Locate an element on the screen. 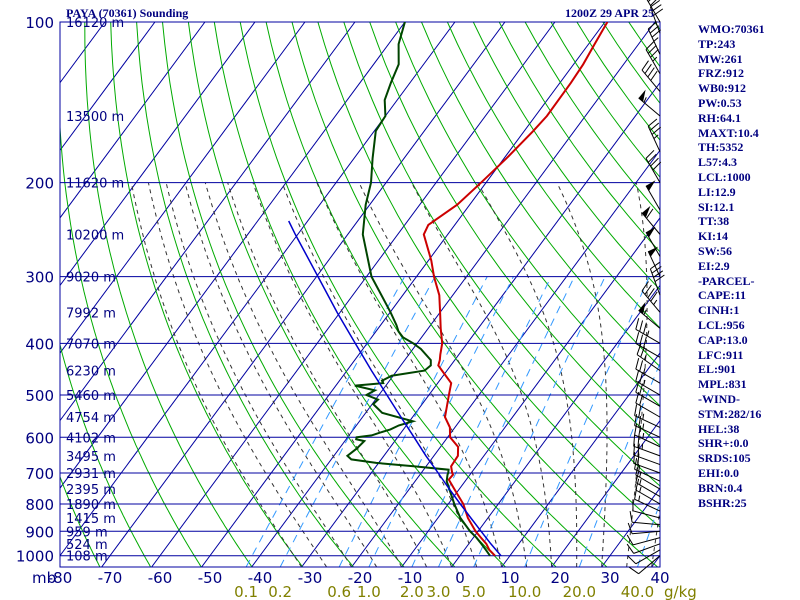 This screenshot has height=600, width=800. pressure-unit-label: mb is located at coordinates (44, 578).